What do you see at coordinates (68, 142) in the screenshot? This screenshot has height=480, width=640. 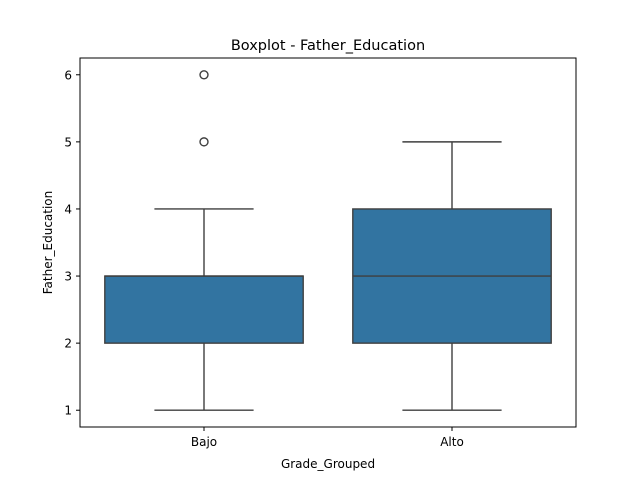 I see `y-tick-label: 5` at bounding box center [68, 142].